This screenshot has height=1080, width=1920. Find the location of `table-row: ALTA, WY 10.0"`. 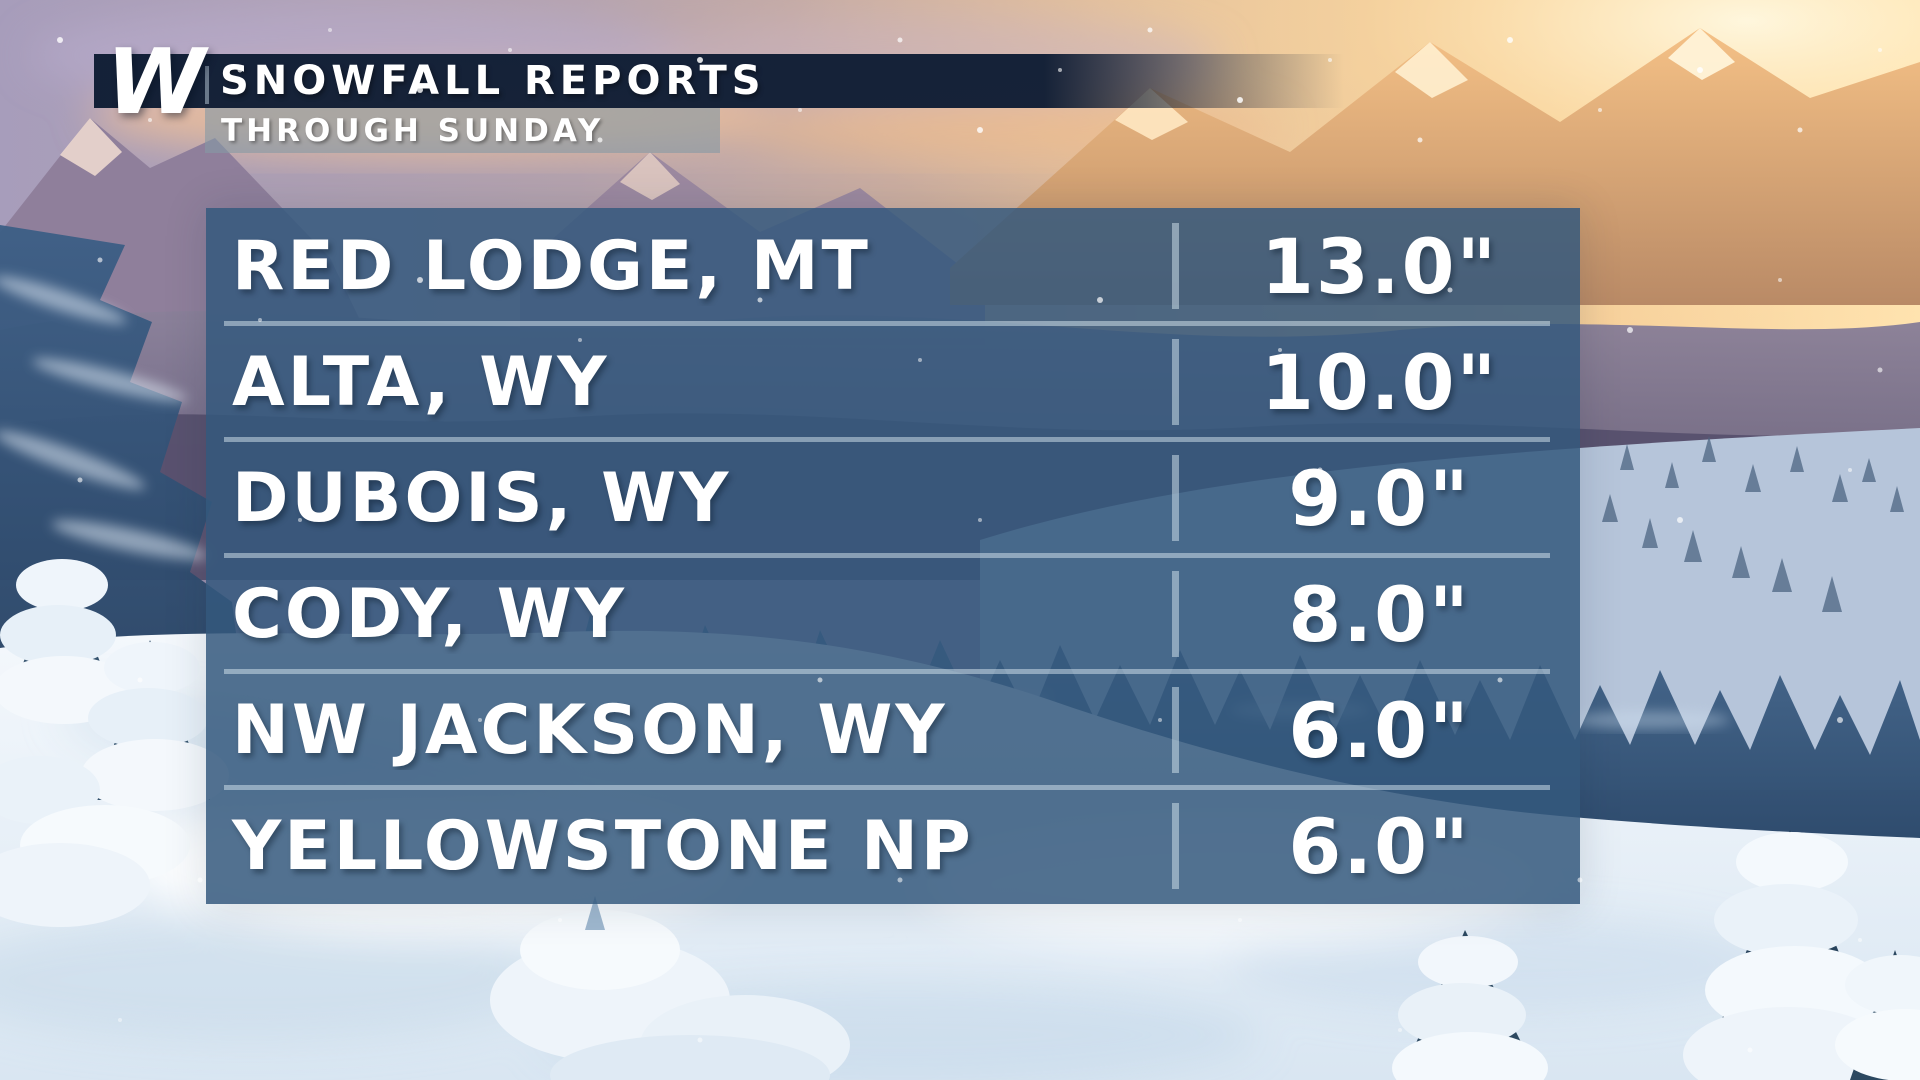

table-row: ALTA, WY 10.0" is located at coordinates (893, 380).